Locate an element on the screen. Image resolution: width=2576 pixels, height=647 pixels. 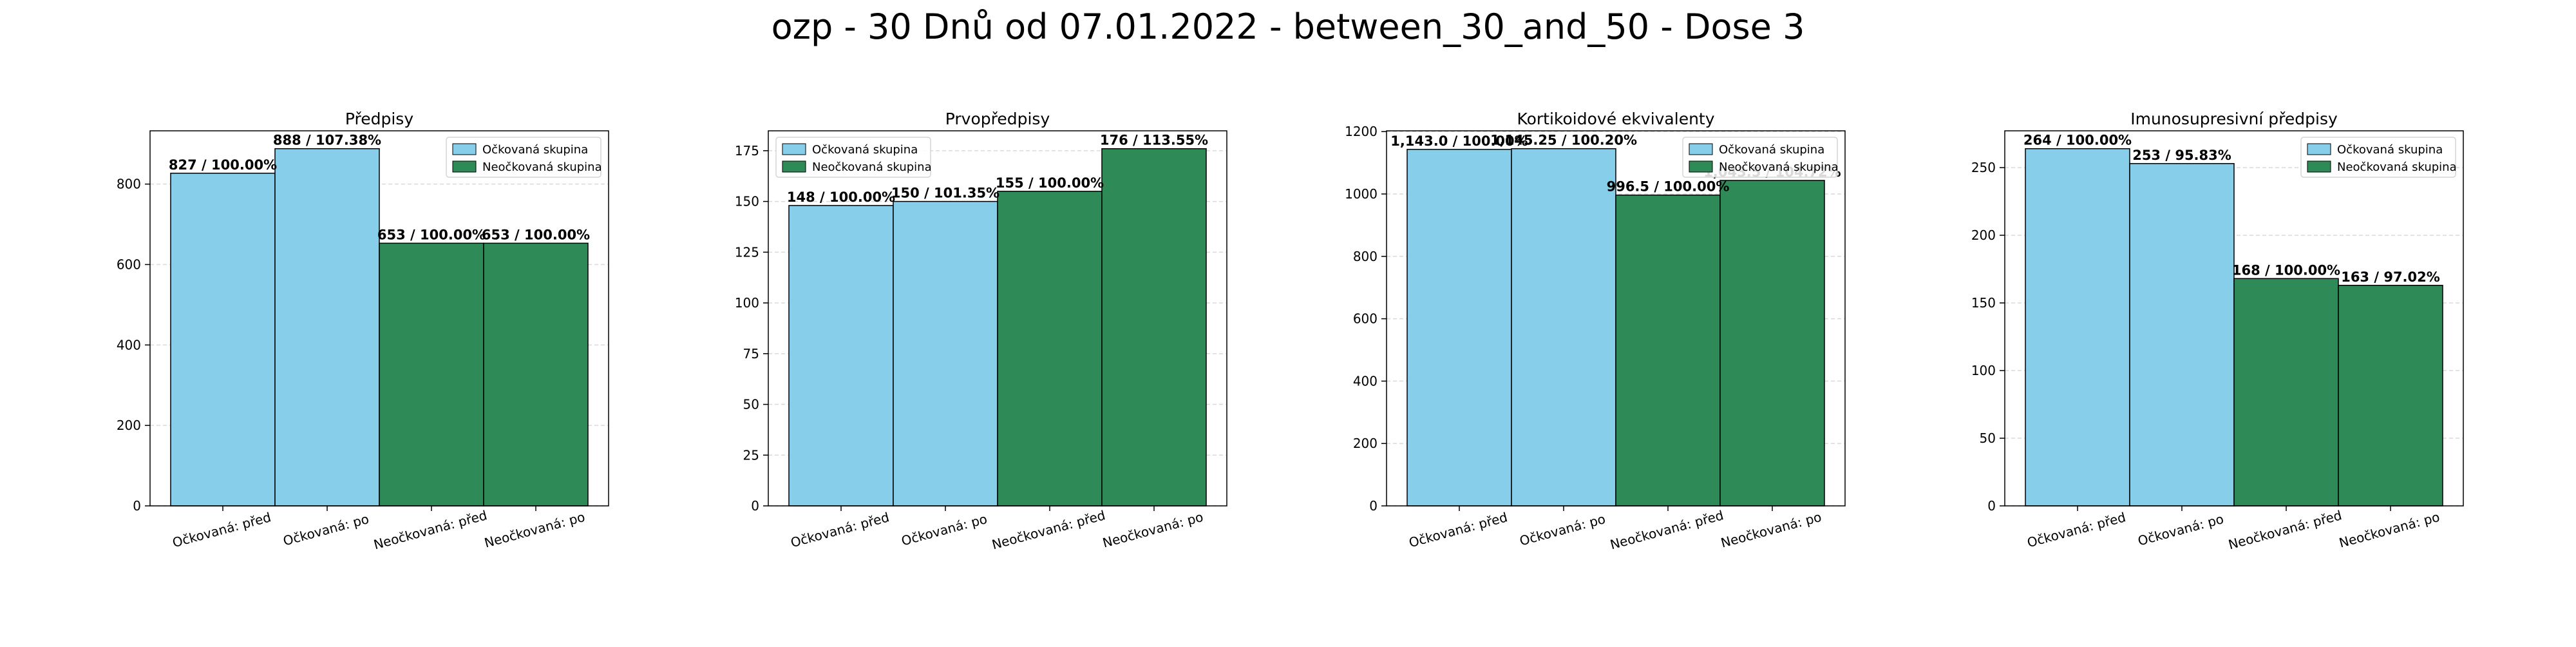
bar-value-label: 253 / 95.83% is located at coordinates (2181, 155).